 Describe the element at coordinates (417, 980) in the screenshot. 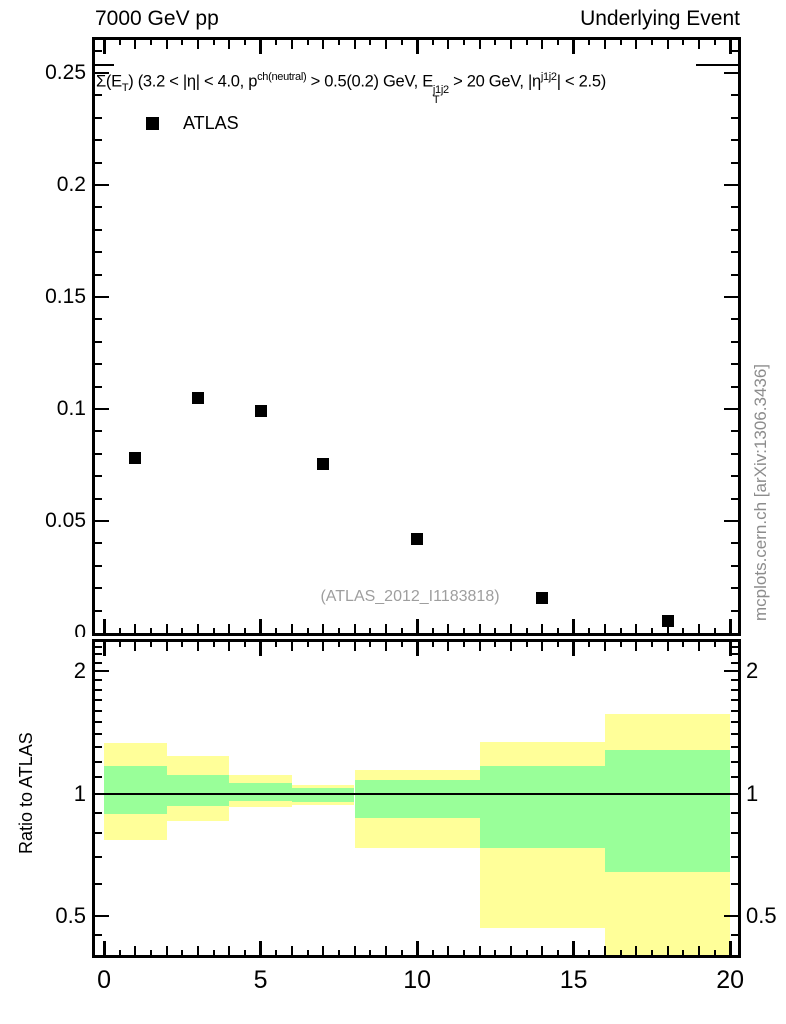

I see `x-axis-label: 10` at that location.